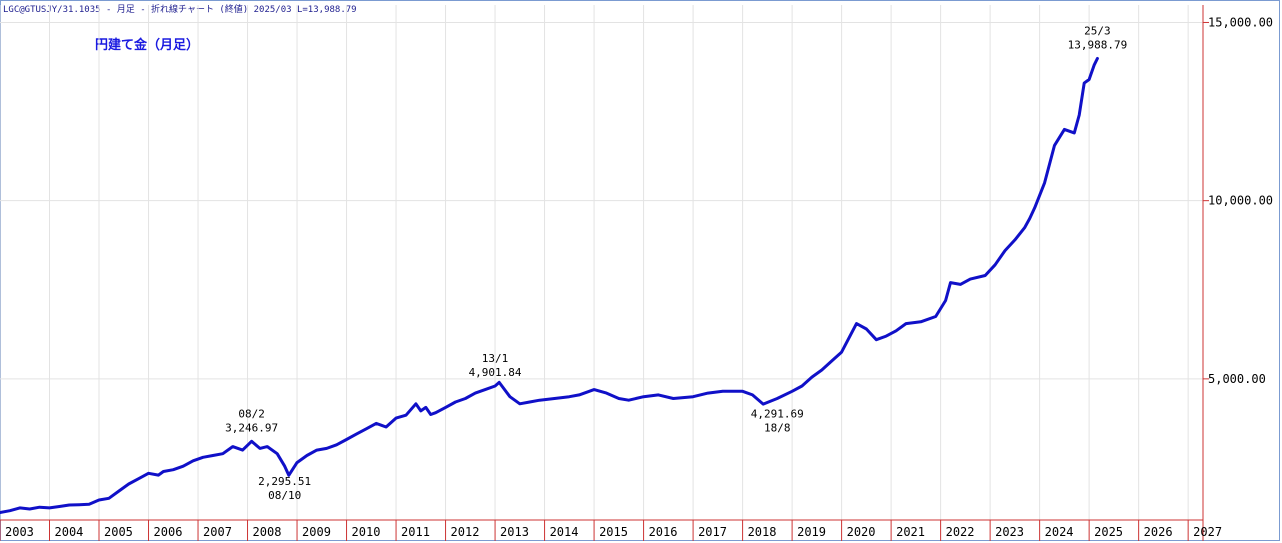  I want to click on x-tick-label: 2005, so click(118, 532).